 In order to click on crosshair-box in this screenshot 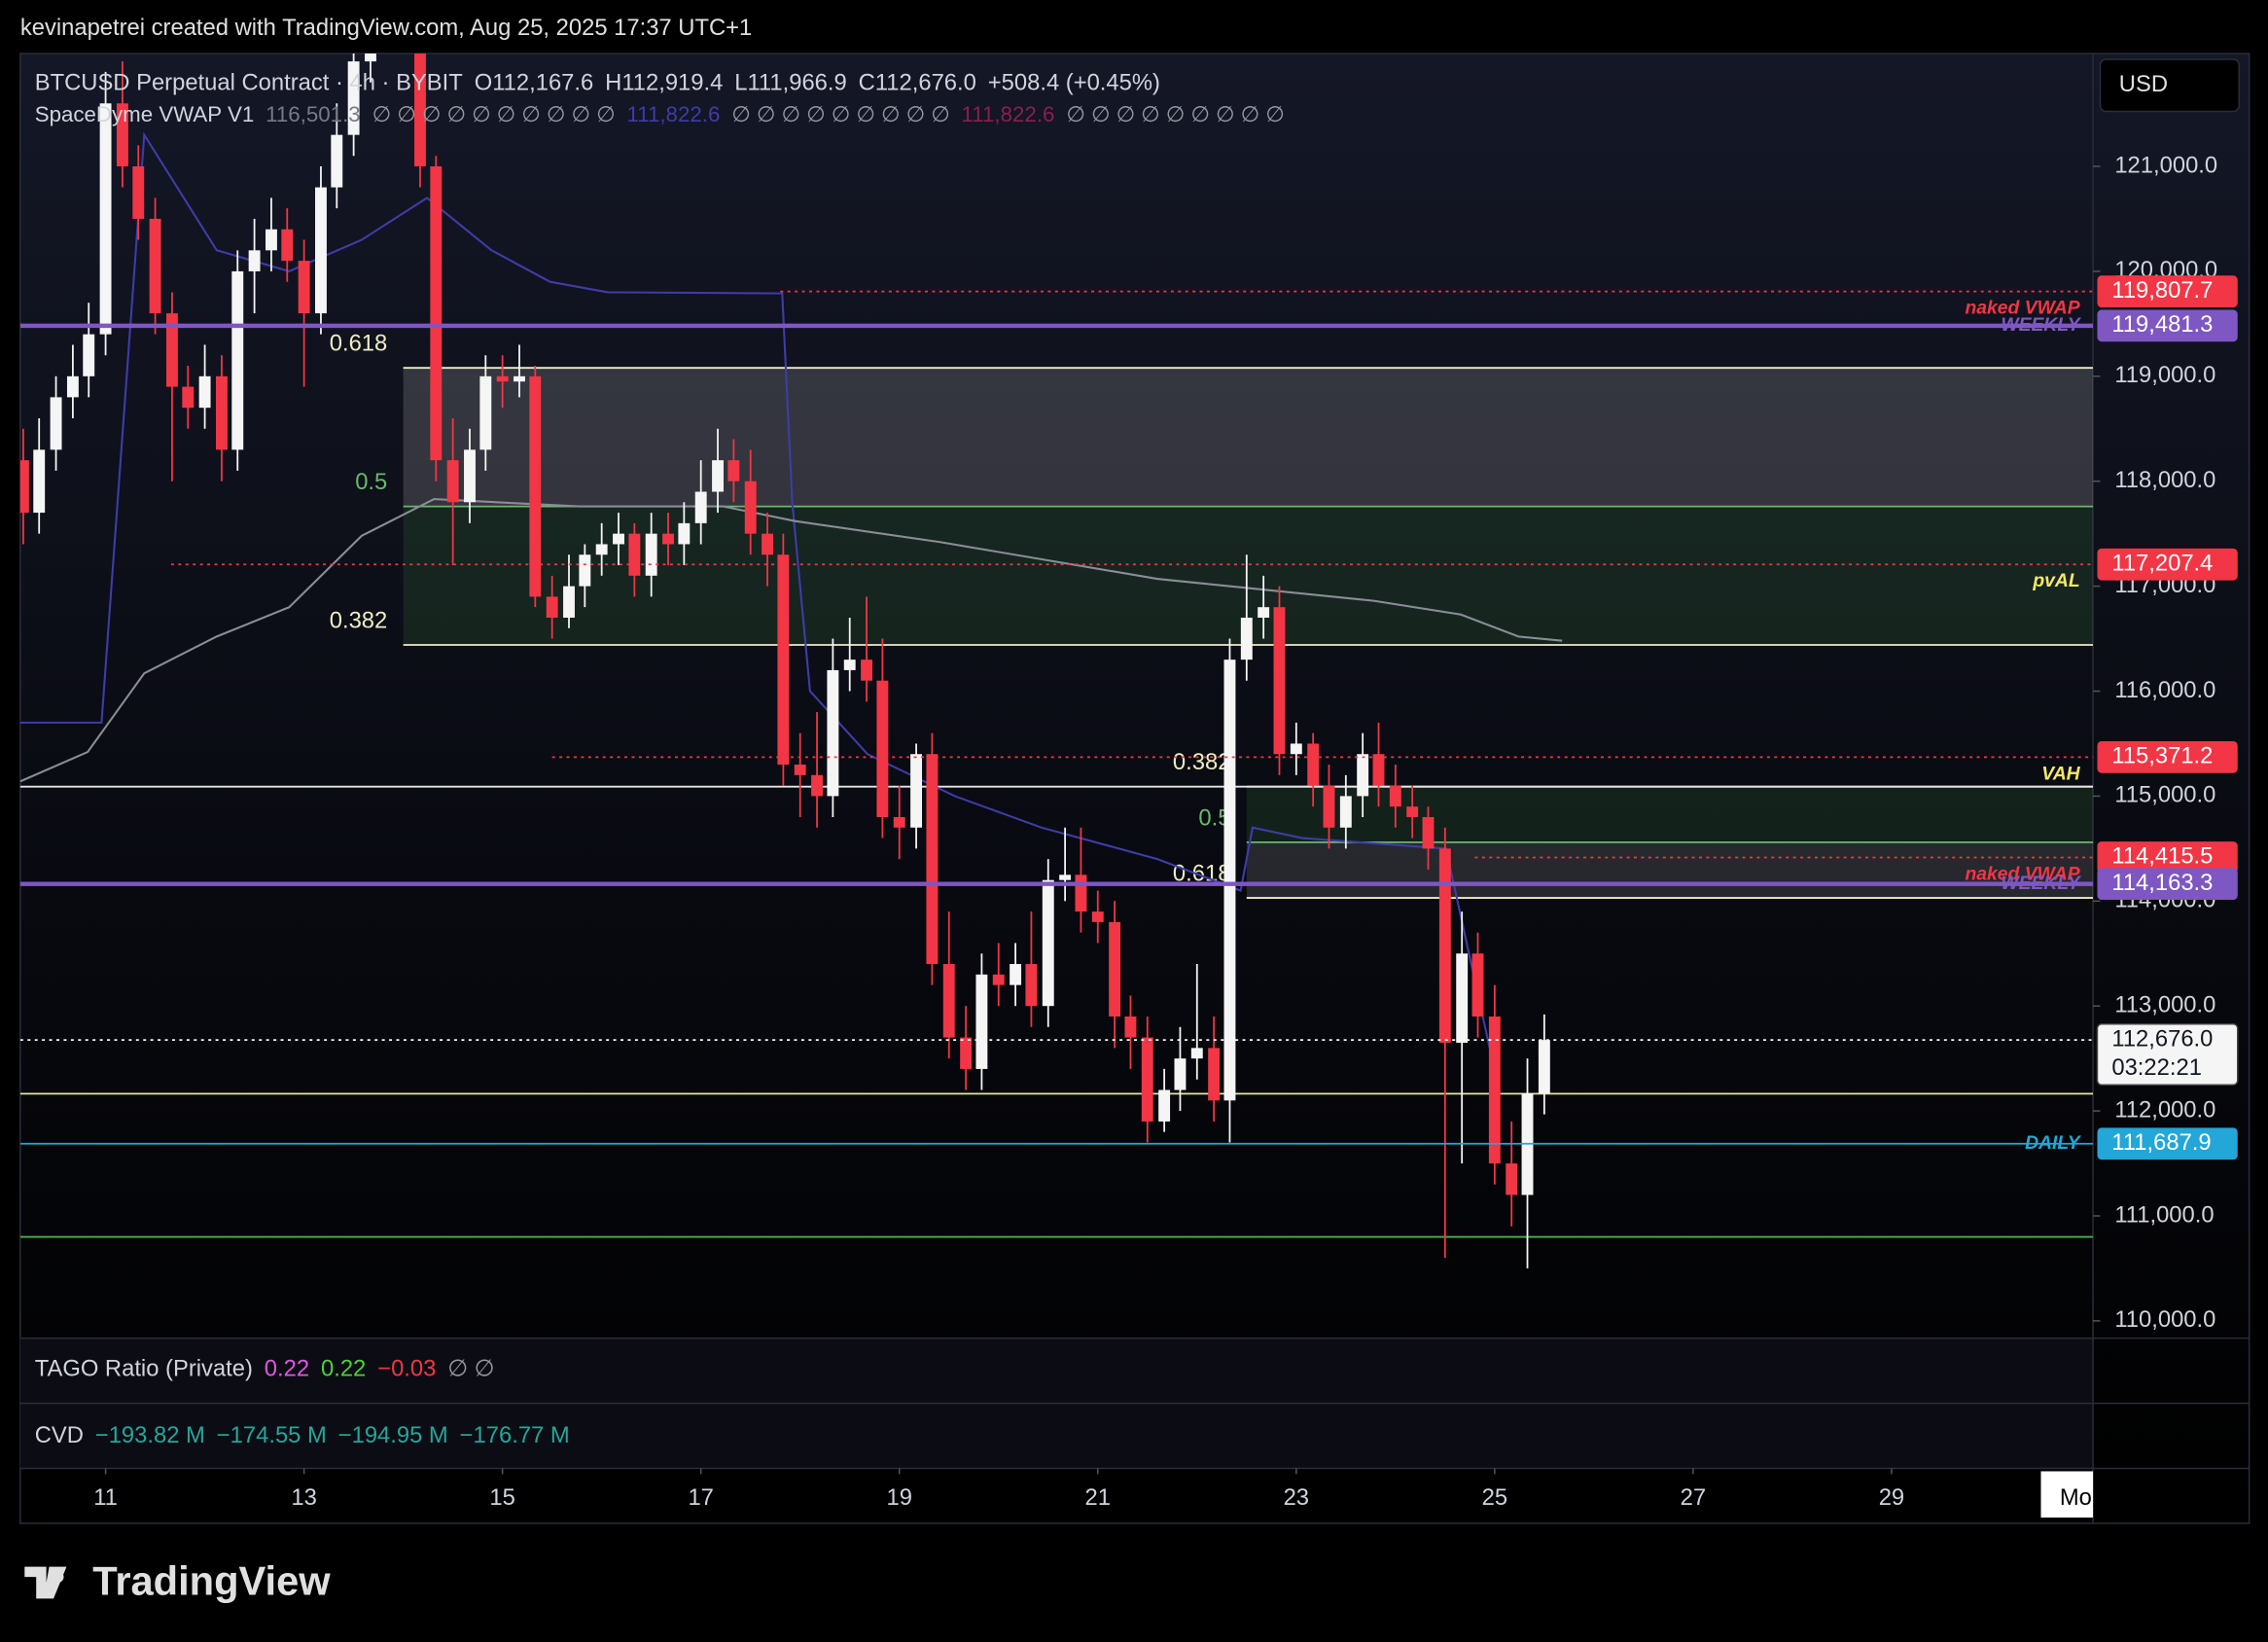, I will do `click(2067, 1494)`.